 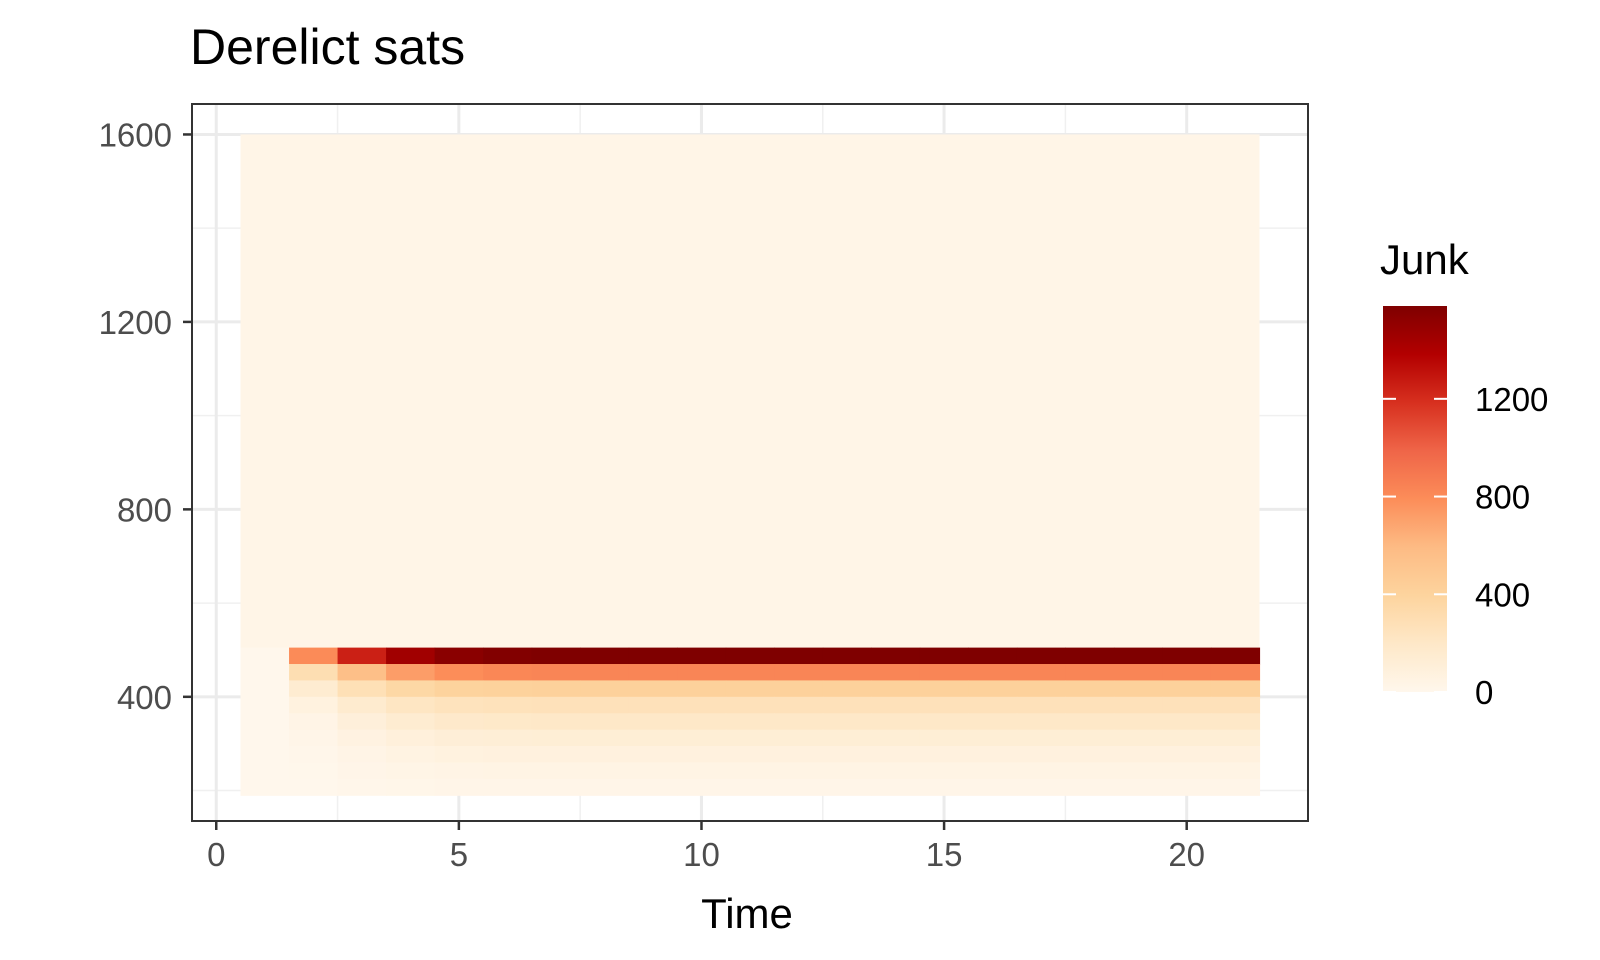 What do you see at coordinates (144, 509) in the screenshot?
I see `y-tick-label: 800` at bounding box center [144, 509].